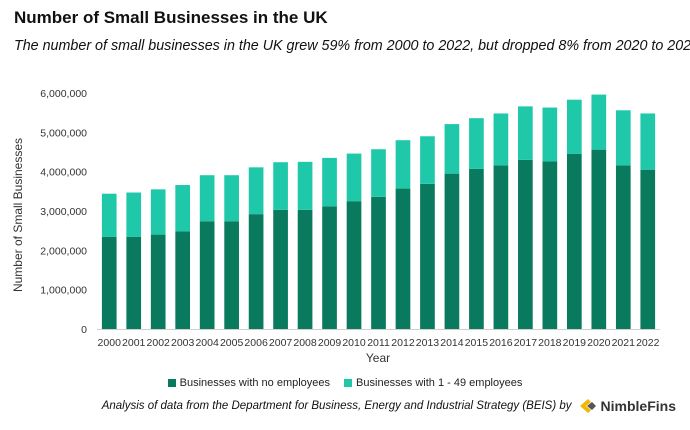  I want to click on legend-item-1-49-employees: Businesses with 1 - 49 employees, so click(433, 383).